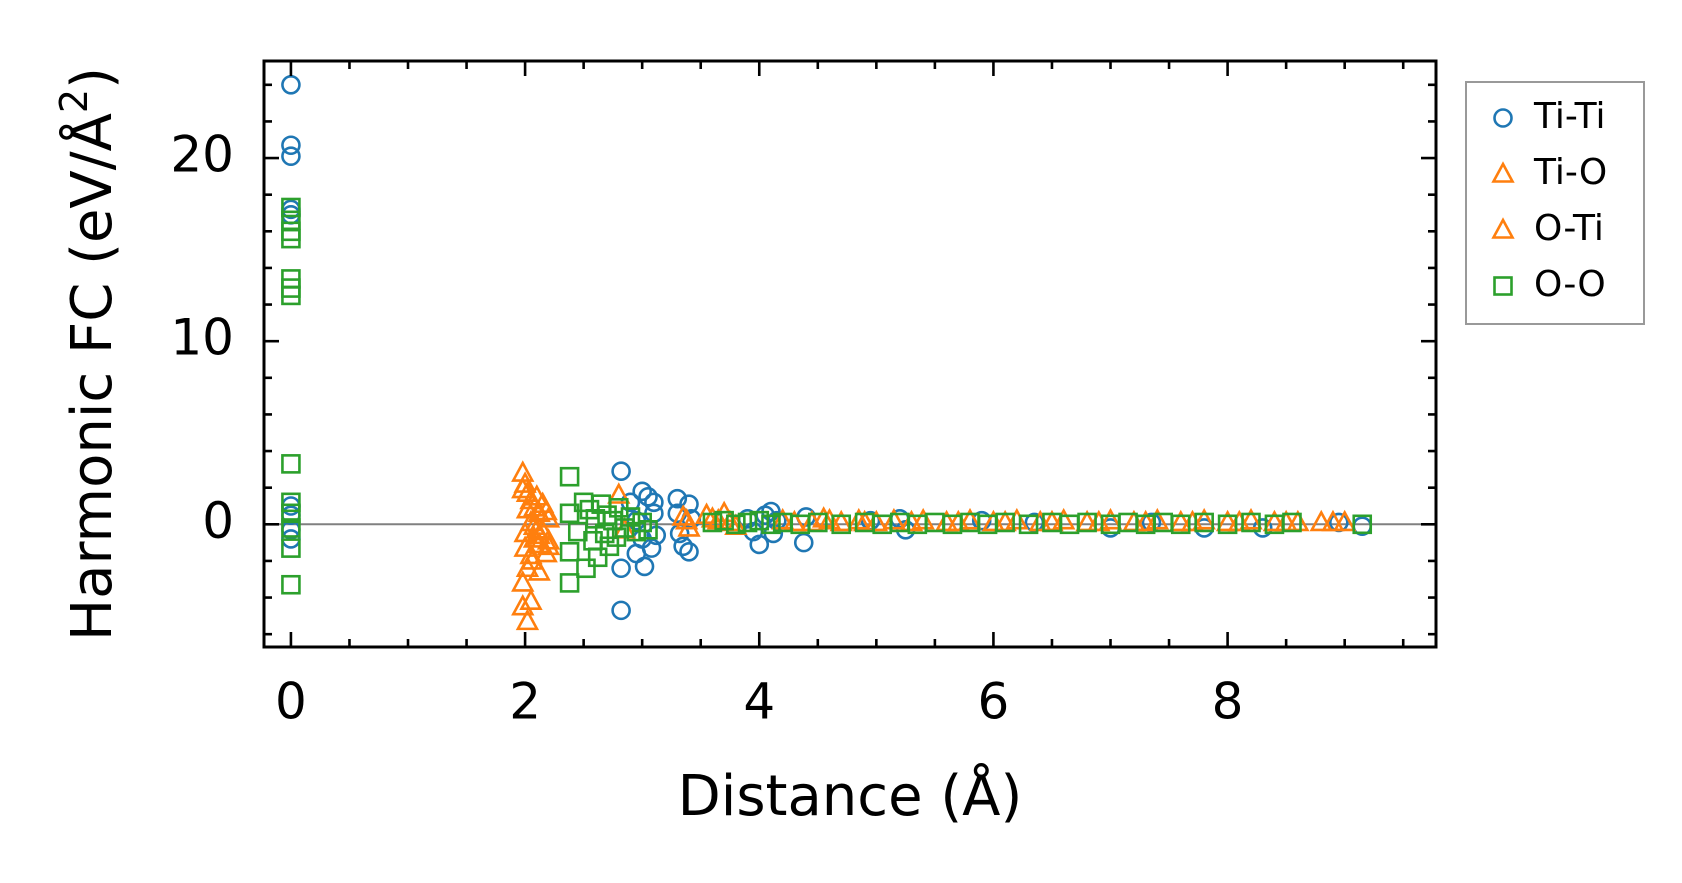 Image resolution: width=1682 pixels, height=883 pixels. What do you see at coordinates (1228, 702) in the screenshot?
I see `x-tick-label: 8` at bounding box center [1228, 702].